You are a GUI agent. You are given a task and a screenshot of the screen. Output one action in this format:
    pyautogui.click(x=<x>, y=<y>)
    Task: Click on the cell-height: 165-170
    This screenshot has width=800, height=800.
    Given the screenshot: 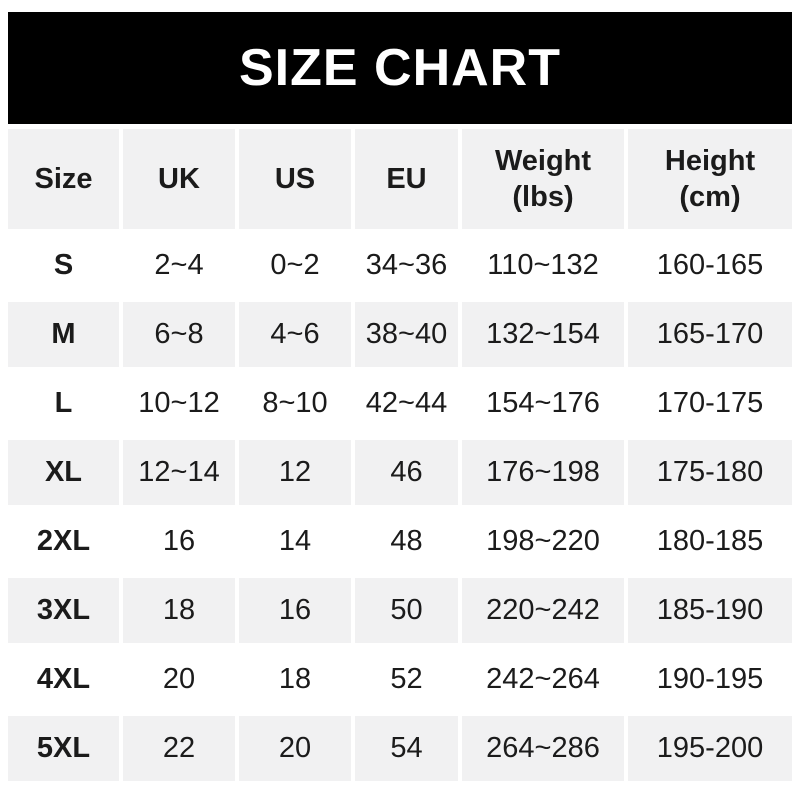 What is the action you would take?
    pyautogui.click(x=710, y=334)
    